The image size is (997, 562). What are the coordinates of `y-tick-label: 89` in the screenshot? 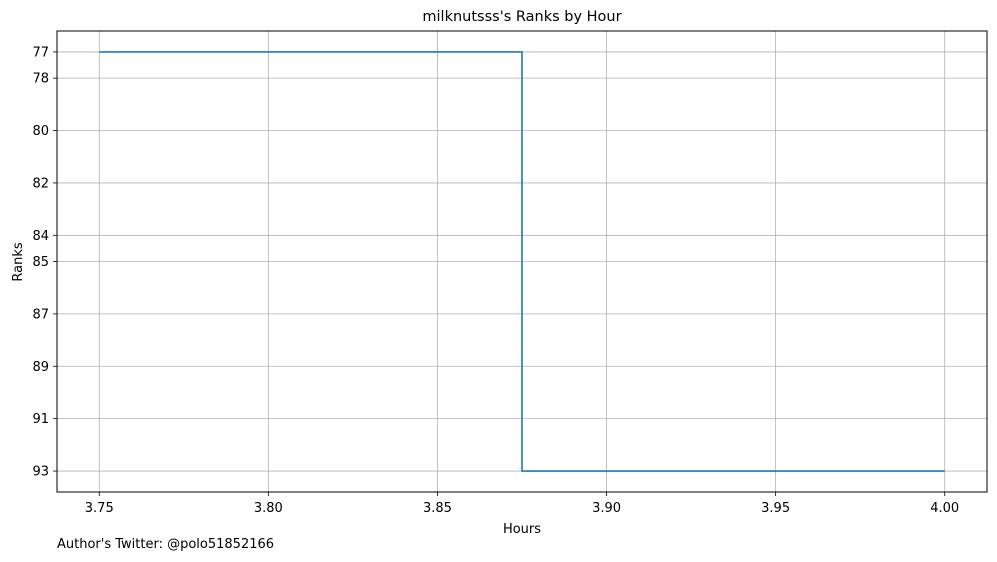 It's located at (40, 367).